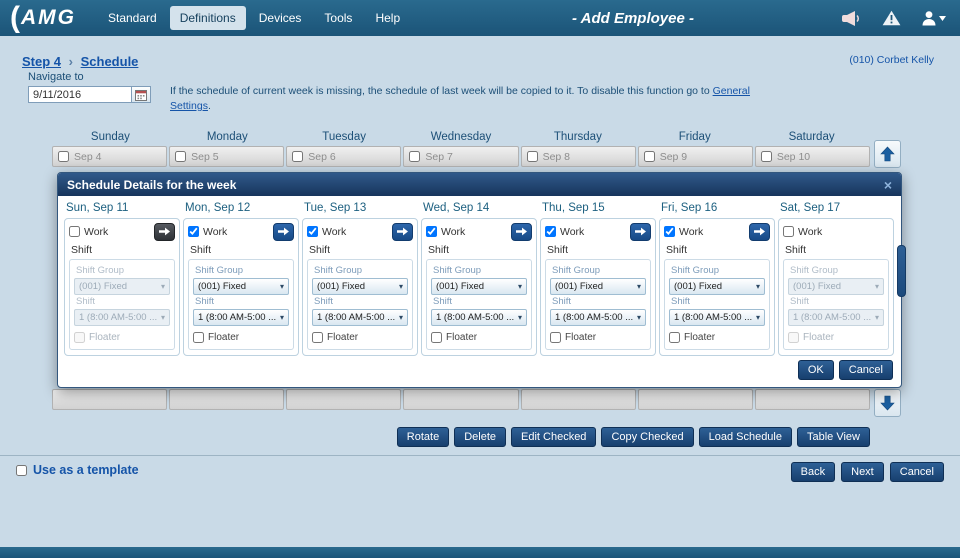  What do you see at coordinates (901, 271) in the screenshot?
I see `modal-scrollbar-thumb` at bounding box center [901, 271].